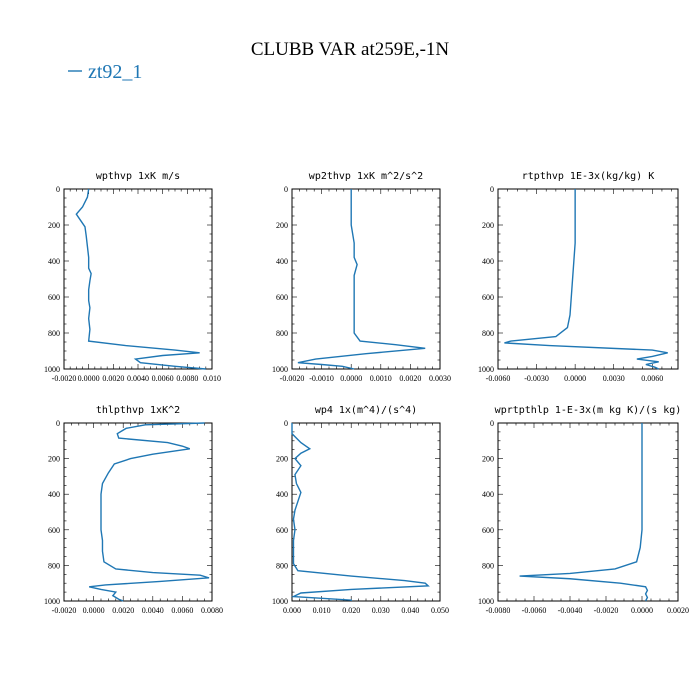 The width and height of the screenshot is (700, 700). Describe the element at coordinates (321, 378) in the screenshot. I see `x-tick-label: -0.0010` at that location.